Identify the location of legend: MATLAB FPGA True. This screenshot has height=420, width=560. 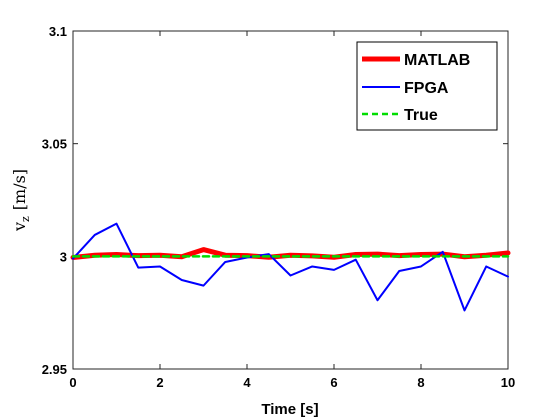
(427, 86).